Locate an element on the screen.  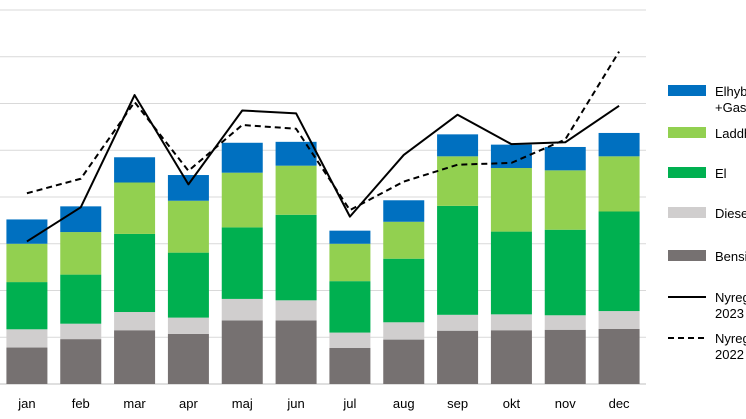
bar-jun-bensin is located at coordinates (296, 352).